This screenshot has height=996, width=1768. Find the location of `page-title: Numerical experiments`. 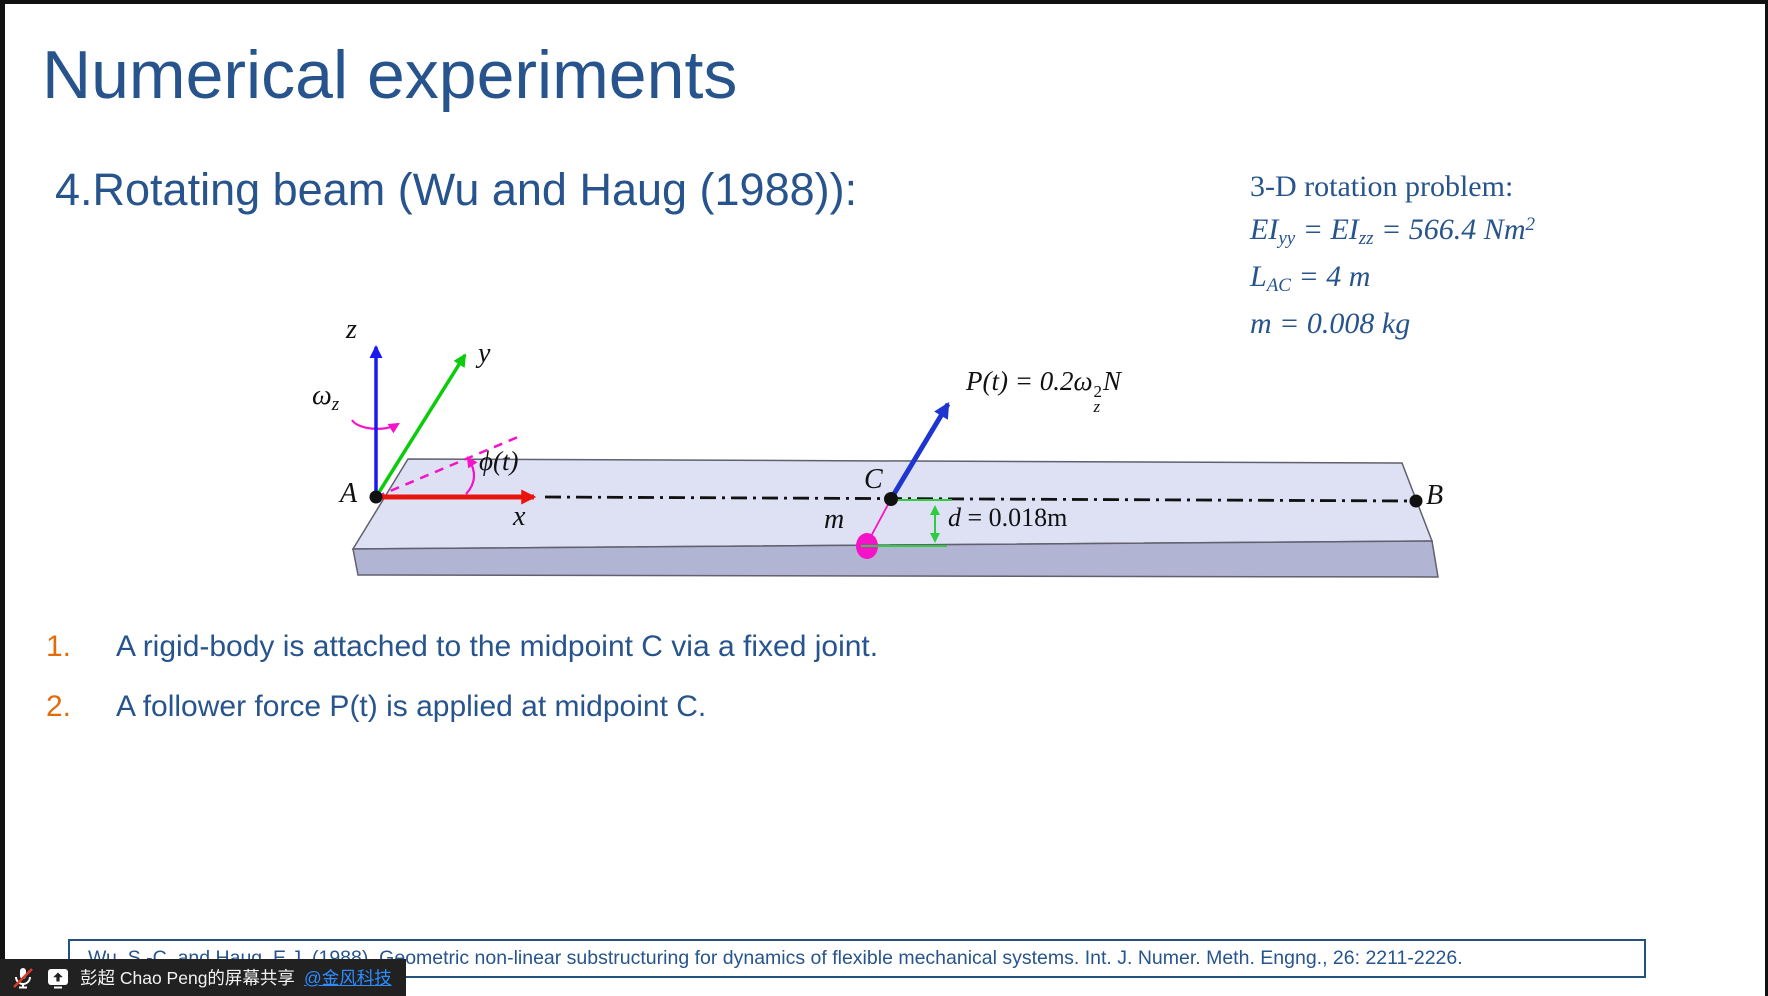

page-title: Numerical experiments is located at coordinates (390, 75).